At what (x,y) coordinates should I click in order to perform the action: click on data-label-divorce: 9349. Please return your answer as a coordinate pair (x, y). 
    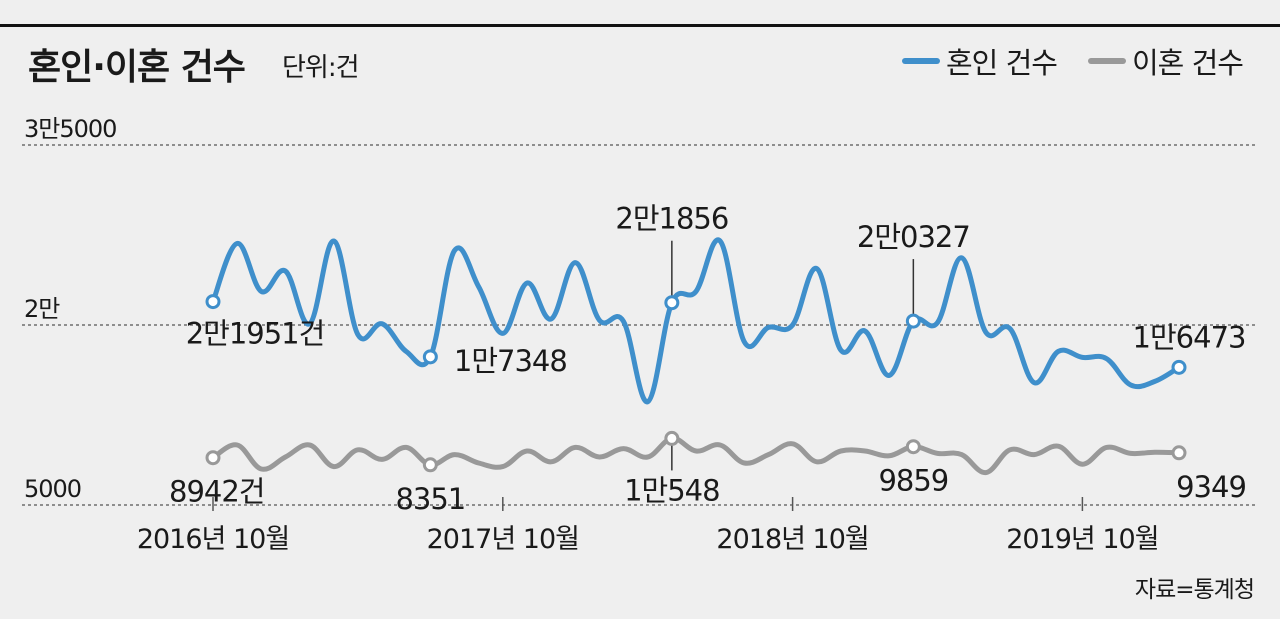
    Looking at the image, I should click on (1211, 487).